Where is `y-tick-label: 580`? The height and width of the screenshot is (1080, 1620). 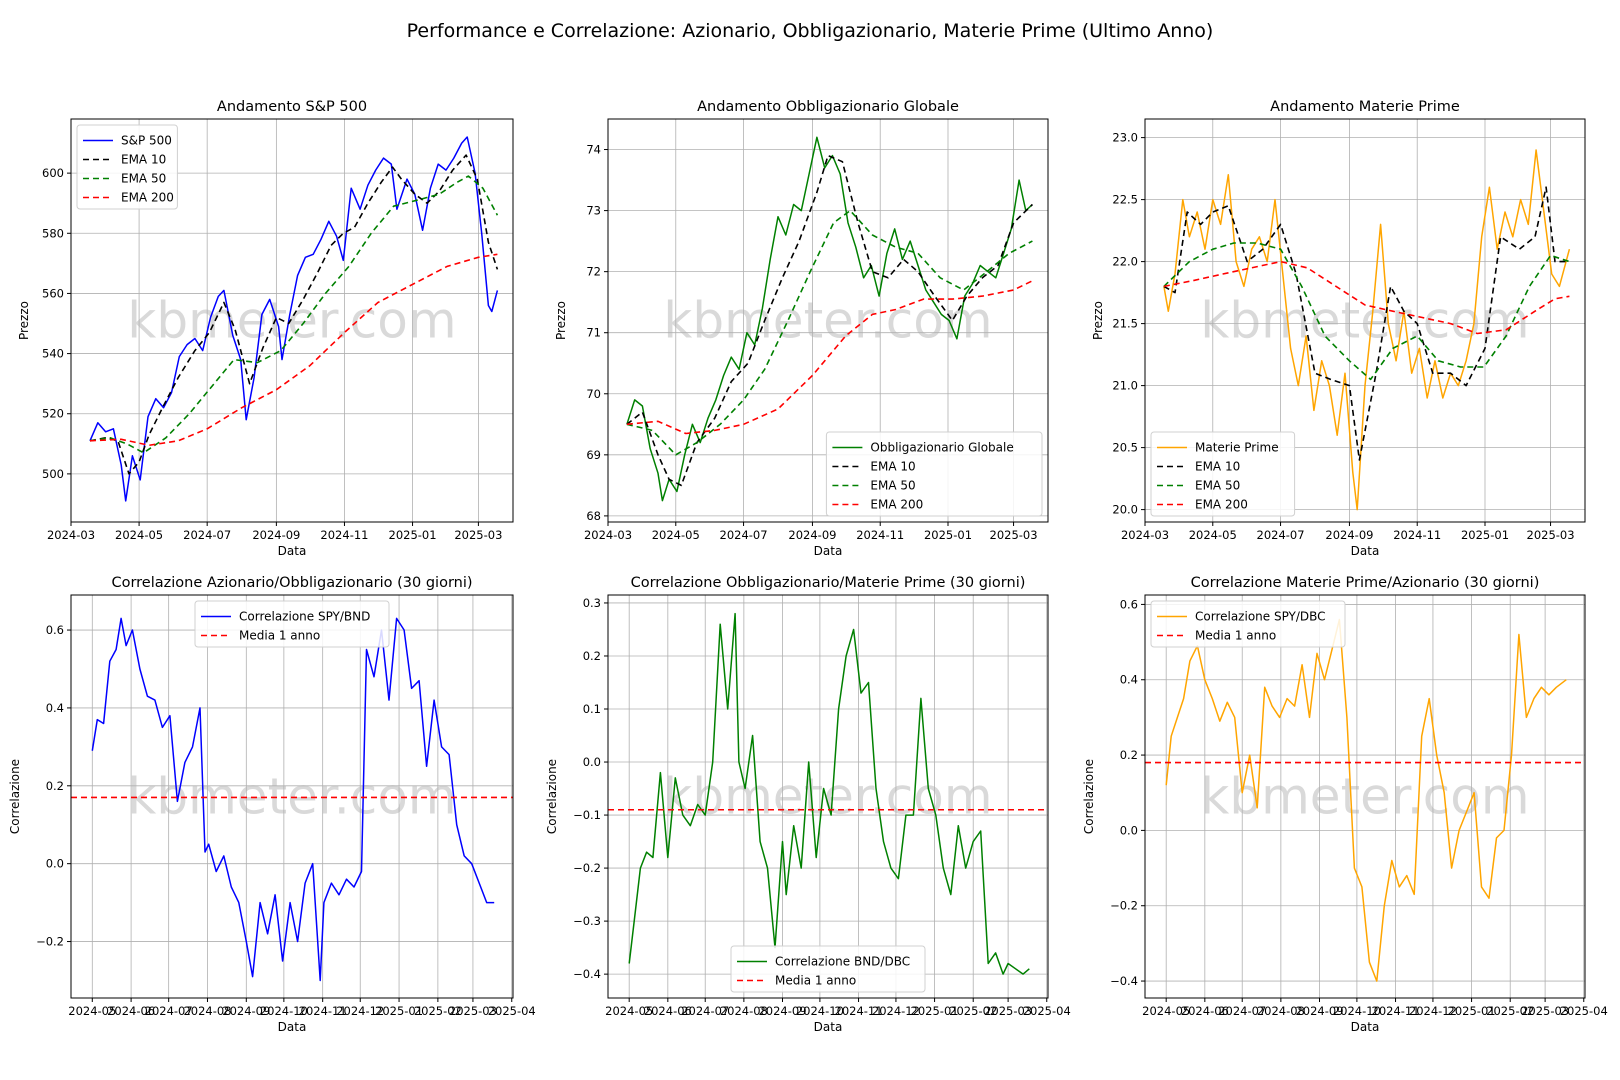
y-tick-label: 580 is located at coordinates (53, 233).